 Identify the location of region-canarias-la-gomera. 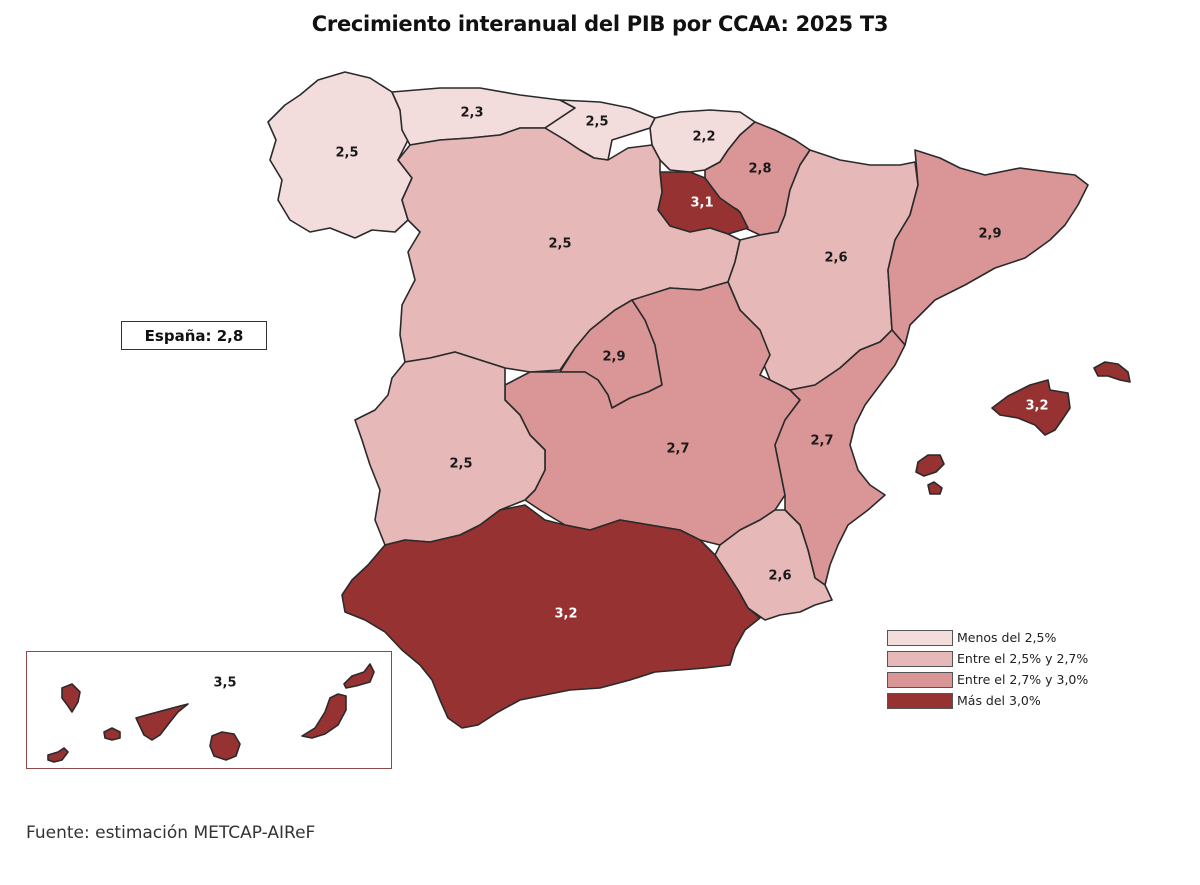
(112, 734).